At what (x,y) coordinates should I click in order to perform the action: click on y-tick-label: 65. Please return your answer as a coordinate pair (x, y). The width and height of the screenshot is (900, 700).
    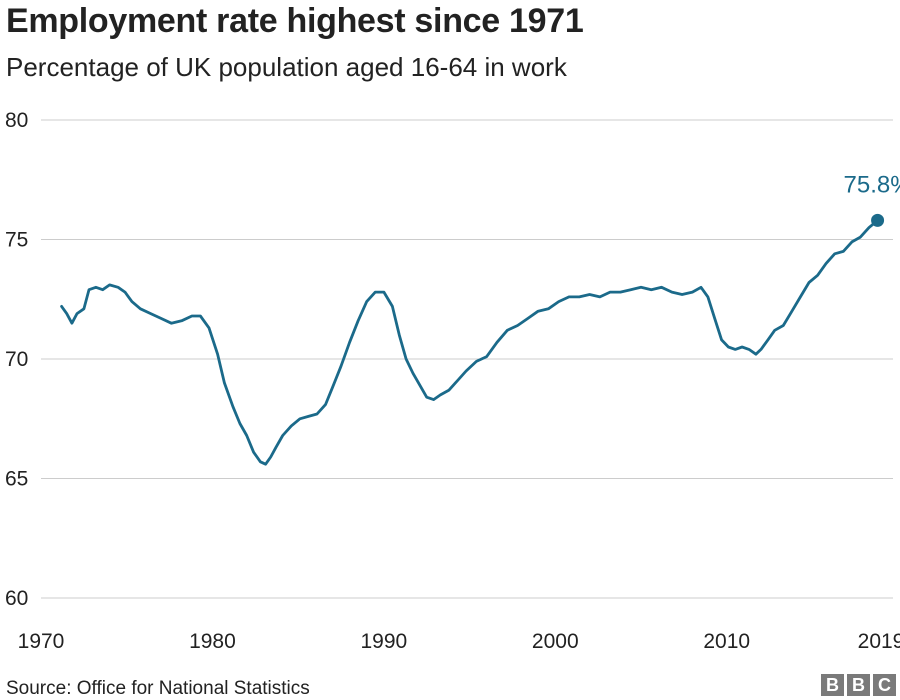
    Looking at the image, I should click on (16, 479).